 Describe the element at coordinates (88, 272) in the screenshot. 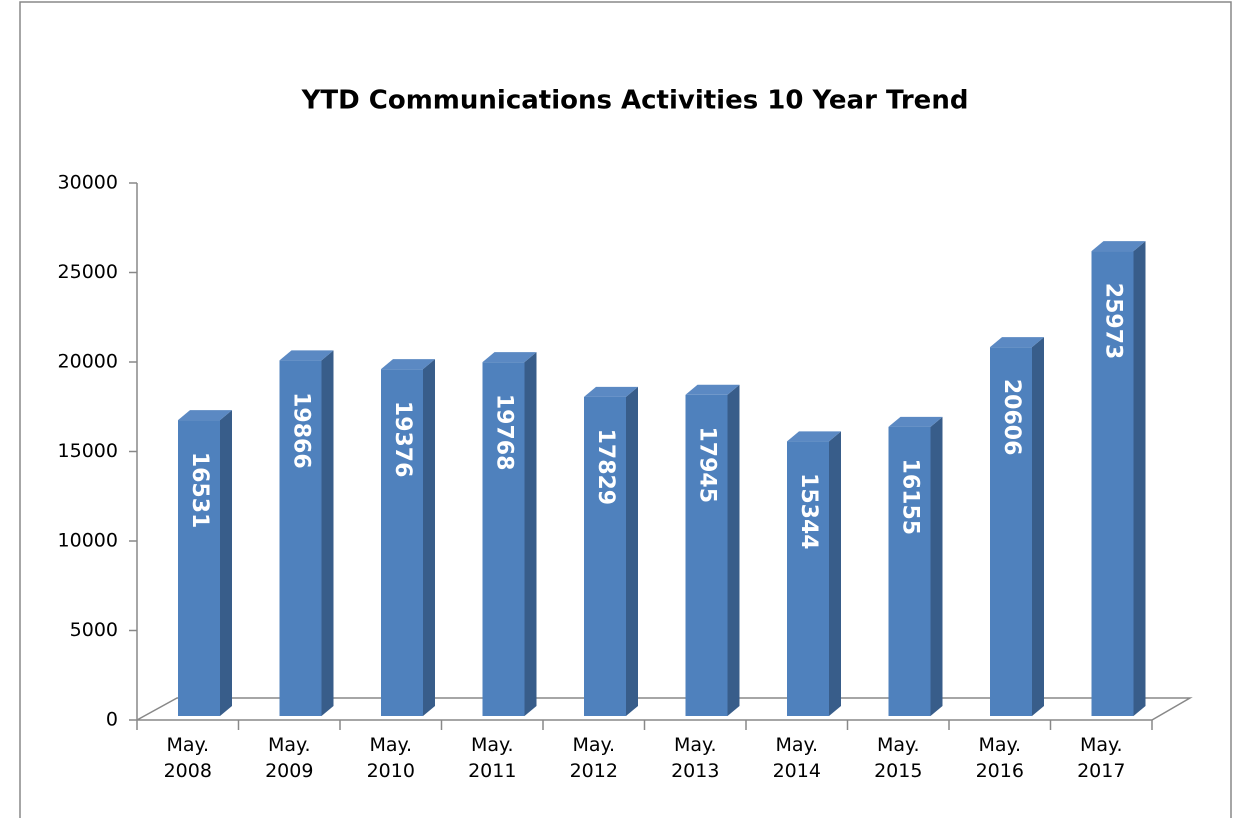

I see `y-tick-label: 25000` at that location.